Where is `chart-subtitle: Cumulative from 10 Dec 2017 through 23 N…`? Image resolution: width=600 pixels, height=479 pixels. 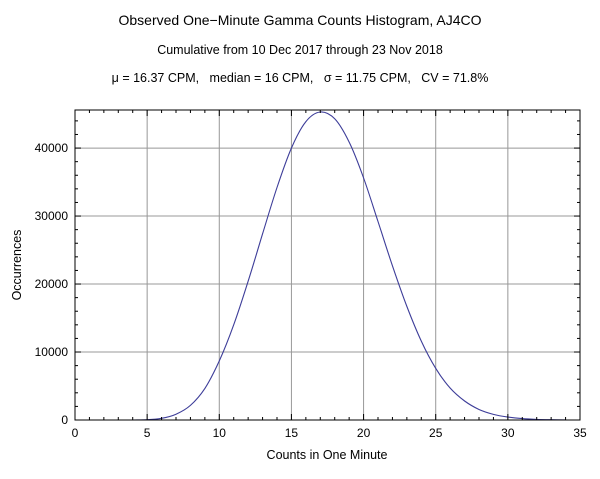
chart-subtitle: Cumulative from 10 Dec 2017 through 23 N… is located at coordinates (300, 50).